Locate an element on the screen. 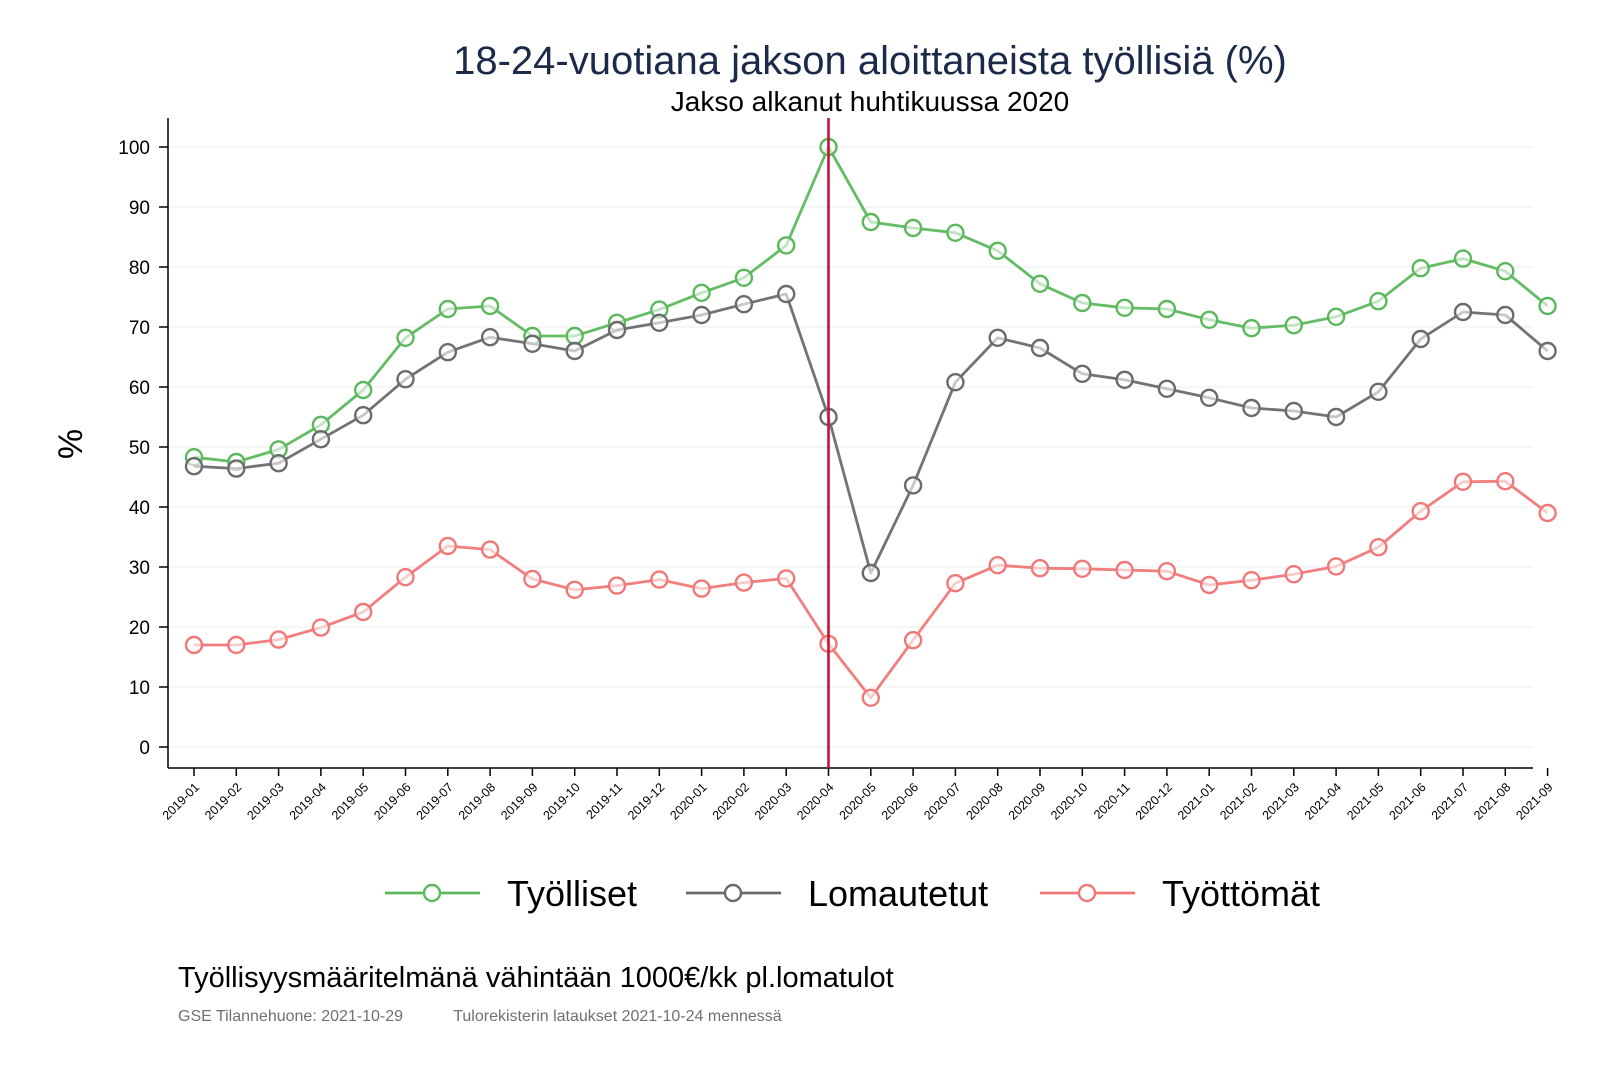 Image resolution: width=1600 pixels, height=1067 pixels. legend-item: Työttömät is located at coordinates (1180, 893).